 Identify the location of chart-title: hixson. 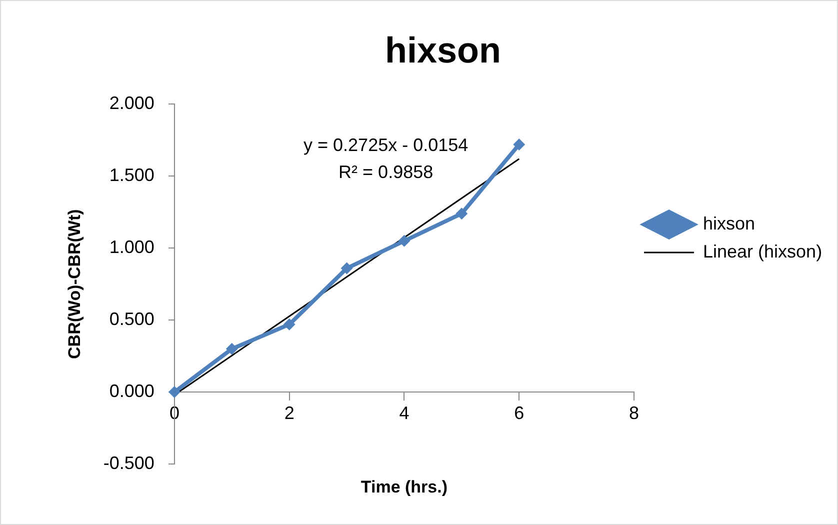
(443, 50).